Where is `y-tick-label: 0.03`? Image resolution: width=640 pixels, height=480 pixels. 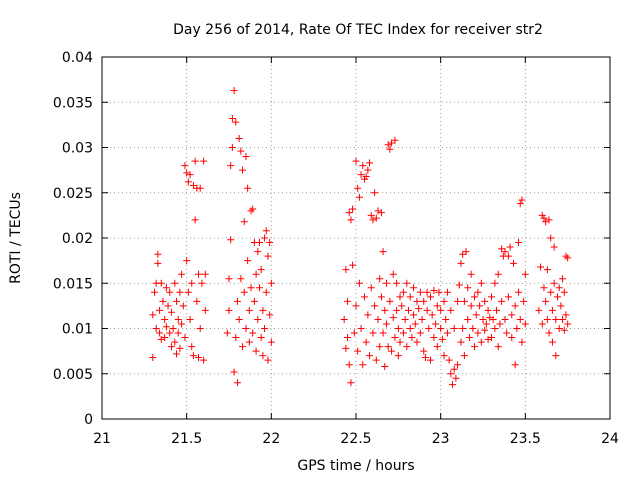
y-tick-label: 0.03 is located at coordinates (77, 149).